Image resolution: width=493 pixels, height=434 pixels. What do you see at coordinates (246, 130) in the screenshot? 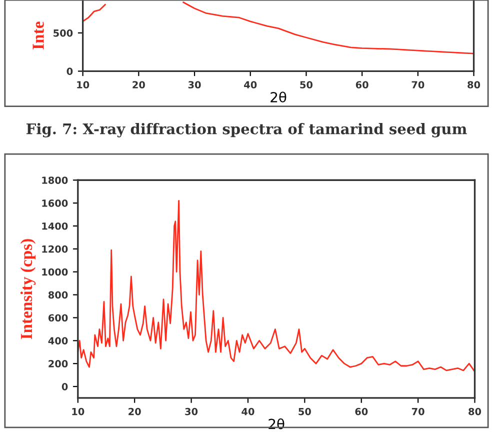
I see `caption: Fig. 7: X-ray diffraction spectra of tamarind seed gum` at bounding box center [246, 130].